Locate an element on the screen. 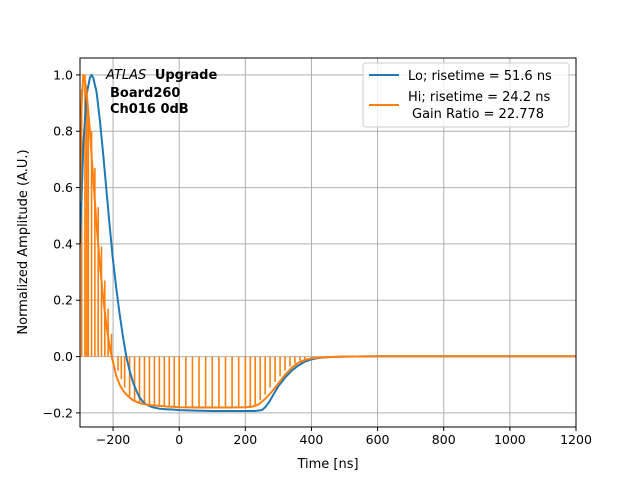 This screenshot has height=480, width=640. annotation-upgrade: Upgrade is located at coordinates (186, 75).